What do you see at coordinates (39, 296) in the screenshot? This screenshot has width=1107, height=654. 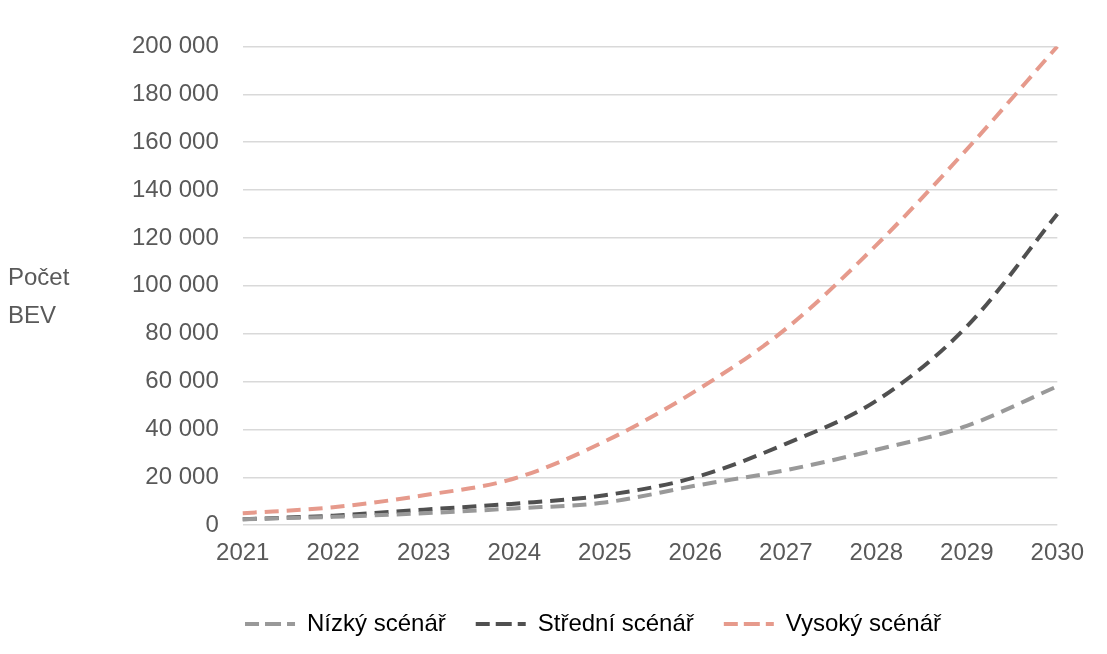 I see `y-axis-title: Počet BEV` at bounding box center [39, 296].